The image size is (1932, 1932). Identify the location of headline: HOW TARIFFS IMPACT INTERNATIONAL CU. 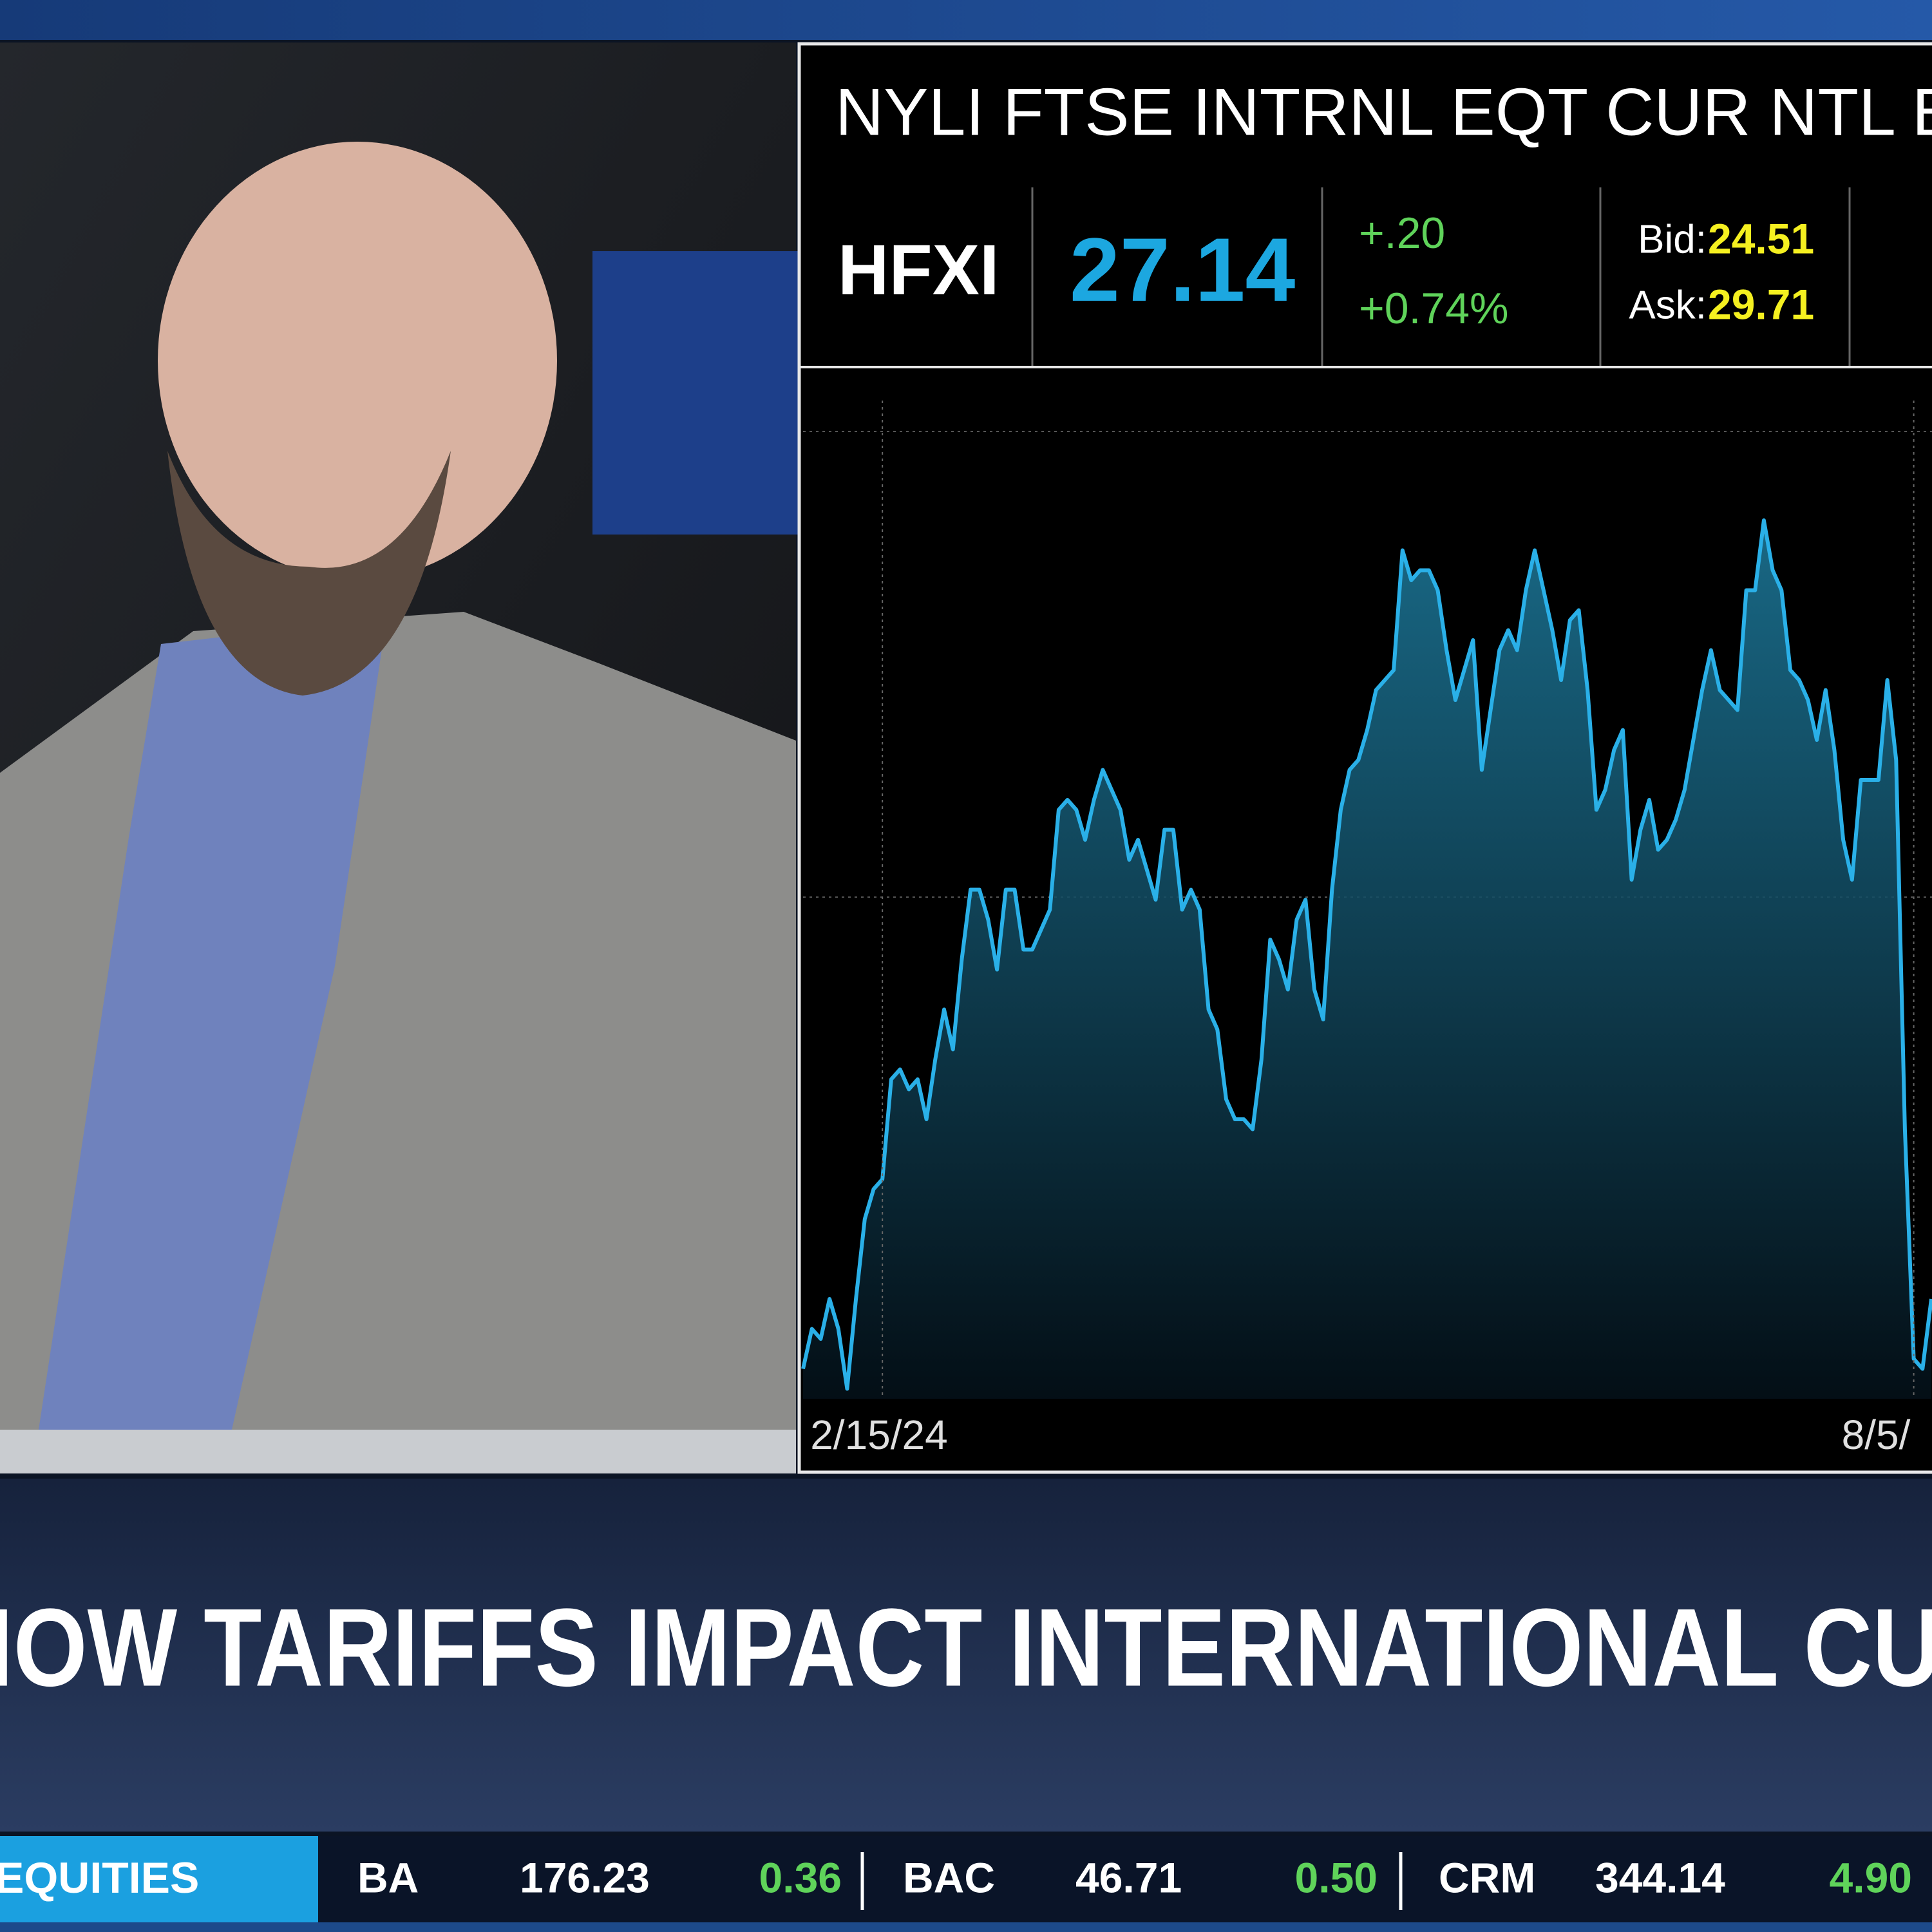
(966, 1647).